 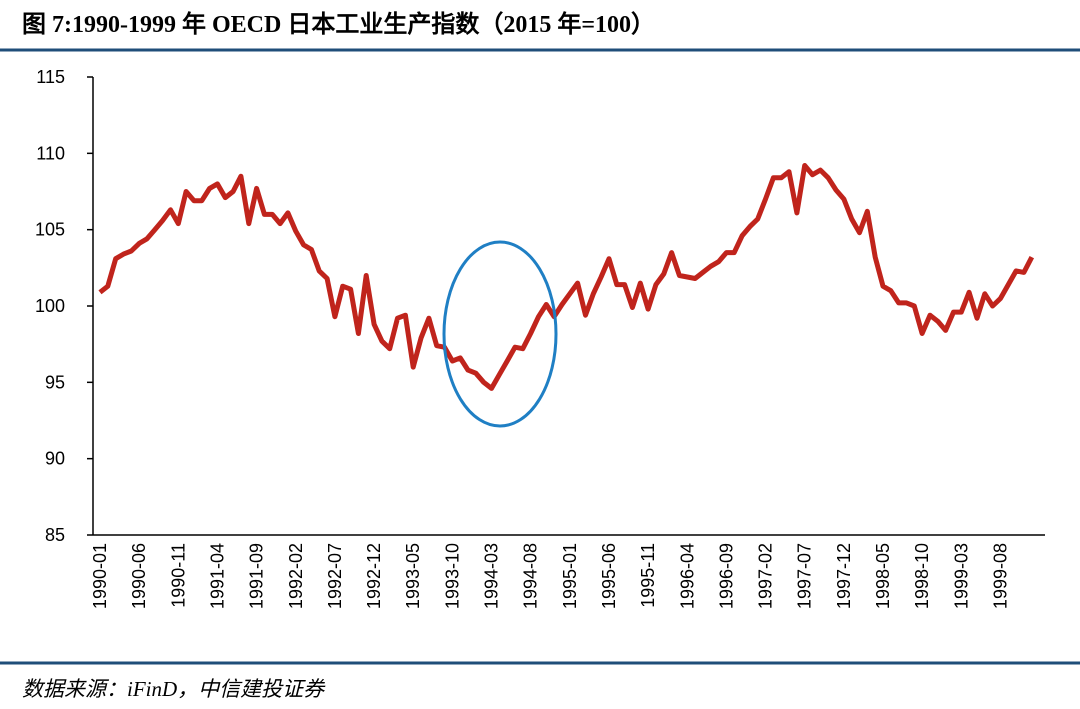 I want to click on x-tick-label: 1990-06, so click(x=139, y=576).